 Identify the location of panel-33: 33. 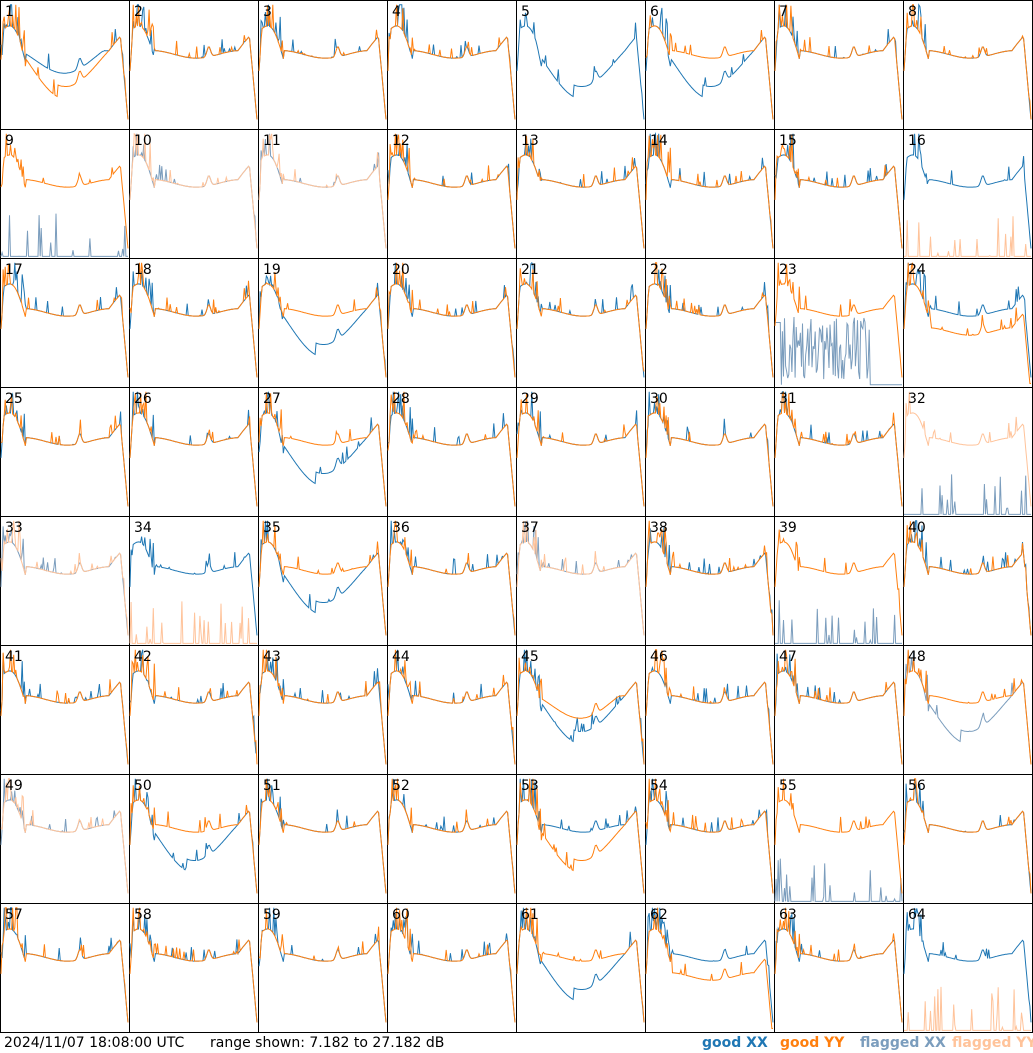
(65, 581).